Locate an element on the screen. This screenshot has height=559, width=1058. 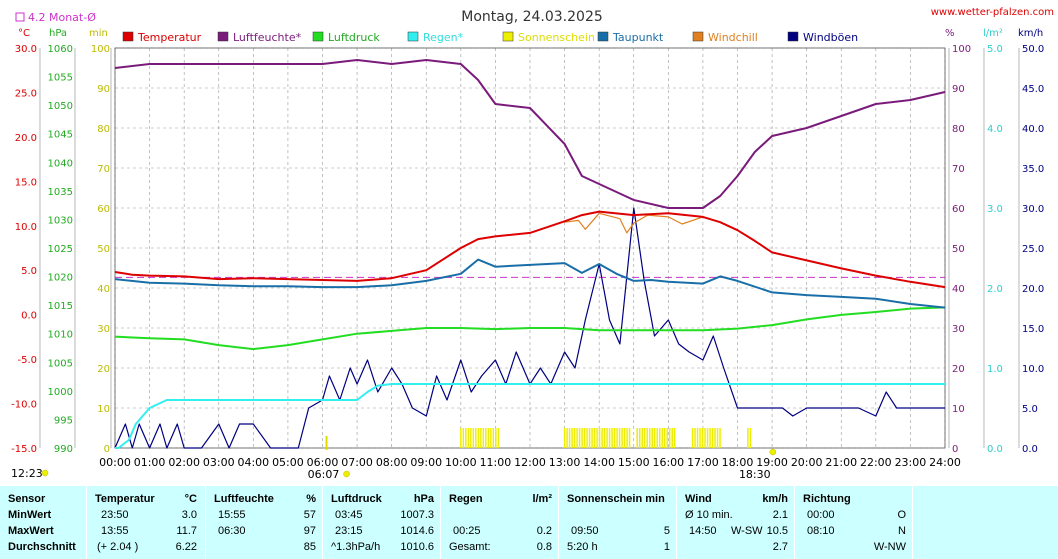
pressure-tick-label: 990 is located at coordinates (63, 449).